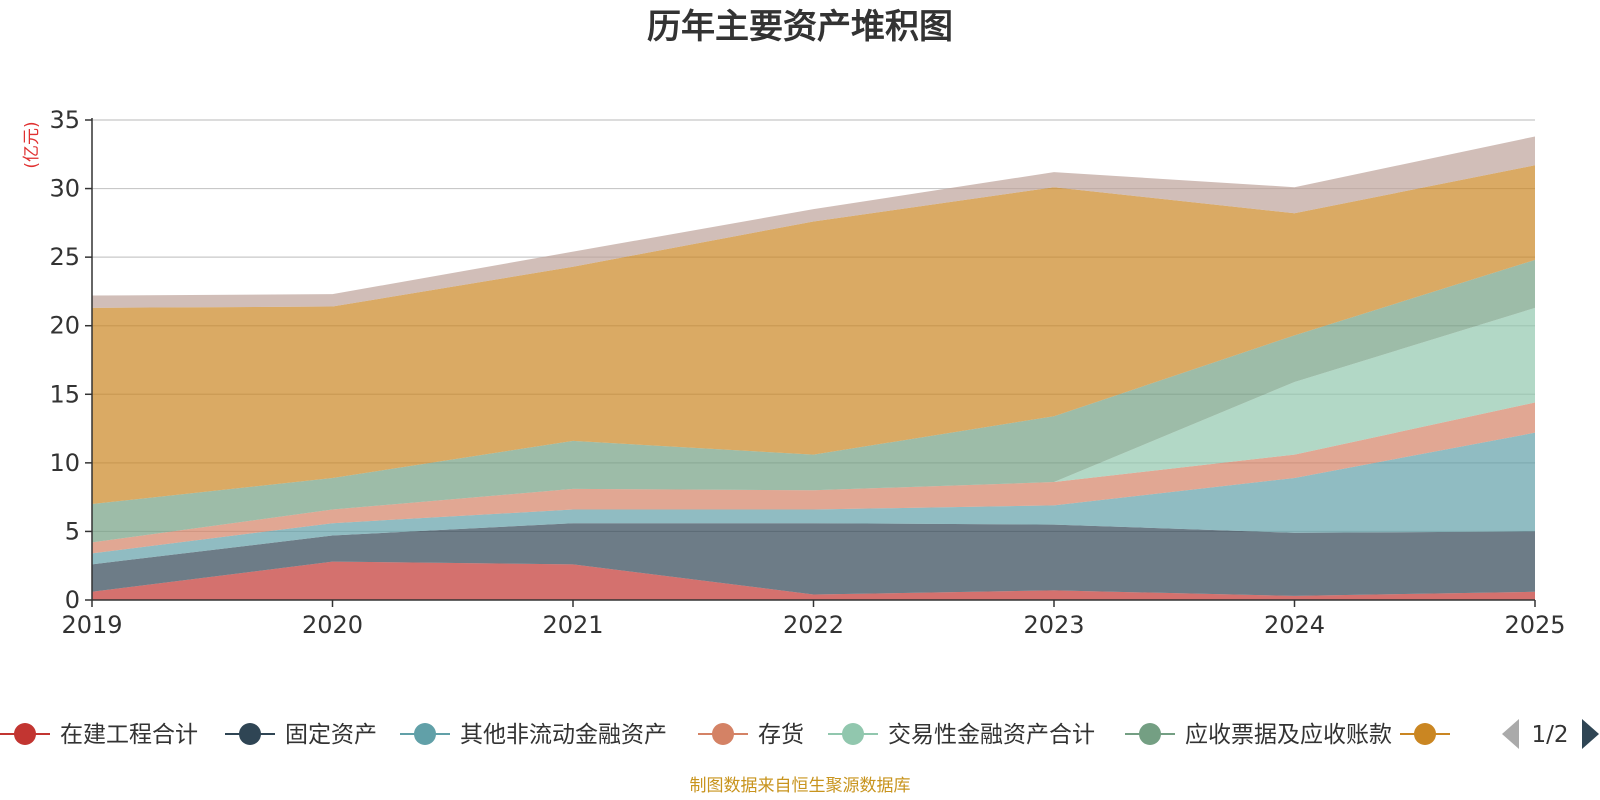  What do you see at coordinates (64, 394) in the screenshot?
I see `y-tick-label: 15` at bounding box center [64, 394].